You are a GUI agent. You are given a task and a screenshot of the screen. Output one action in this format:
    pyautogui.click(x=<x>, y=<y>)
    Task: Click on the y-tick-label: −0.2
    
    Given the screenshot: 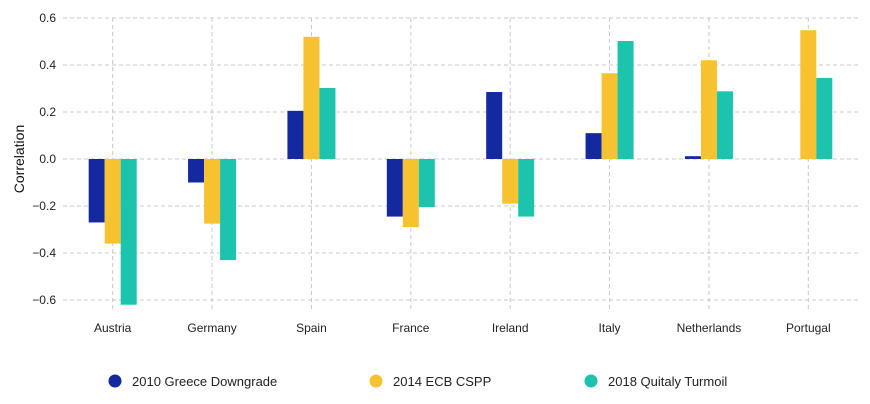 What is the action you would take?
    pyautogui.click(x=44, y=206)
    